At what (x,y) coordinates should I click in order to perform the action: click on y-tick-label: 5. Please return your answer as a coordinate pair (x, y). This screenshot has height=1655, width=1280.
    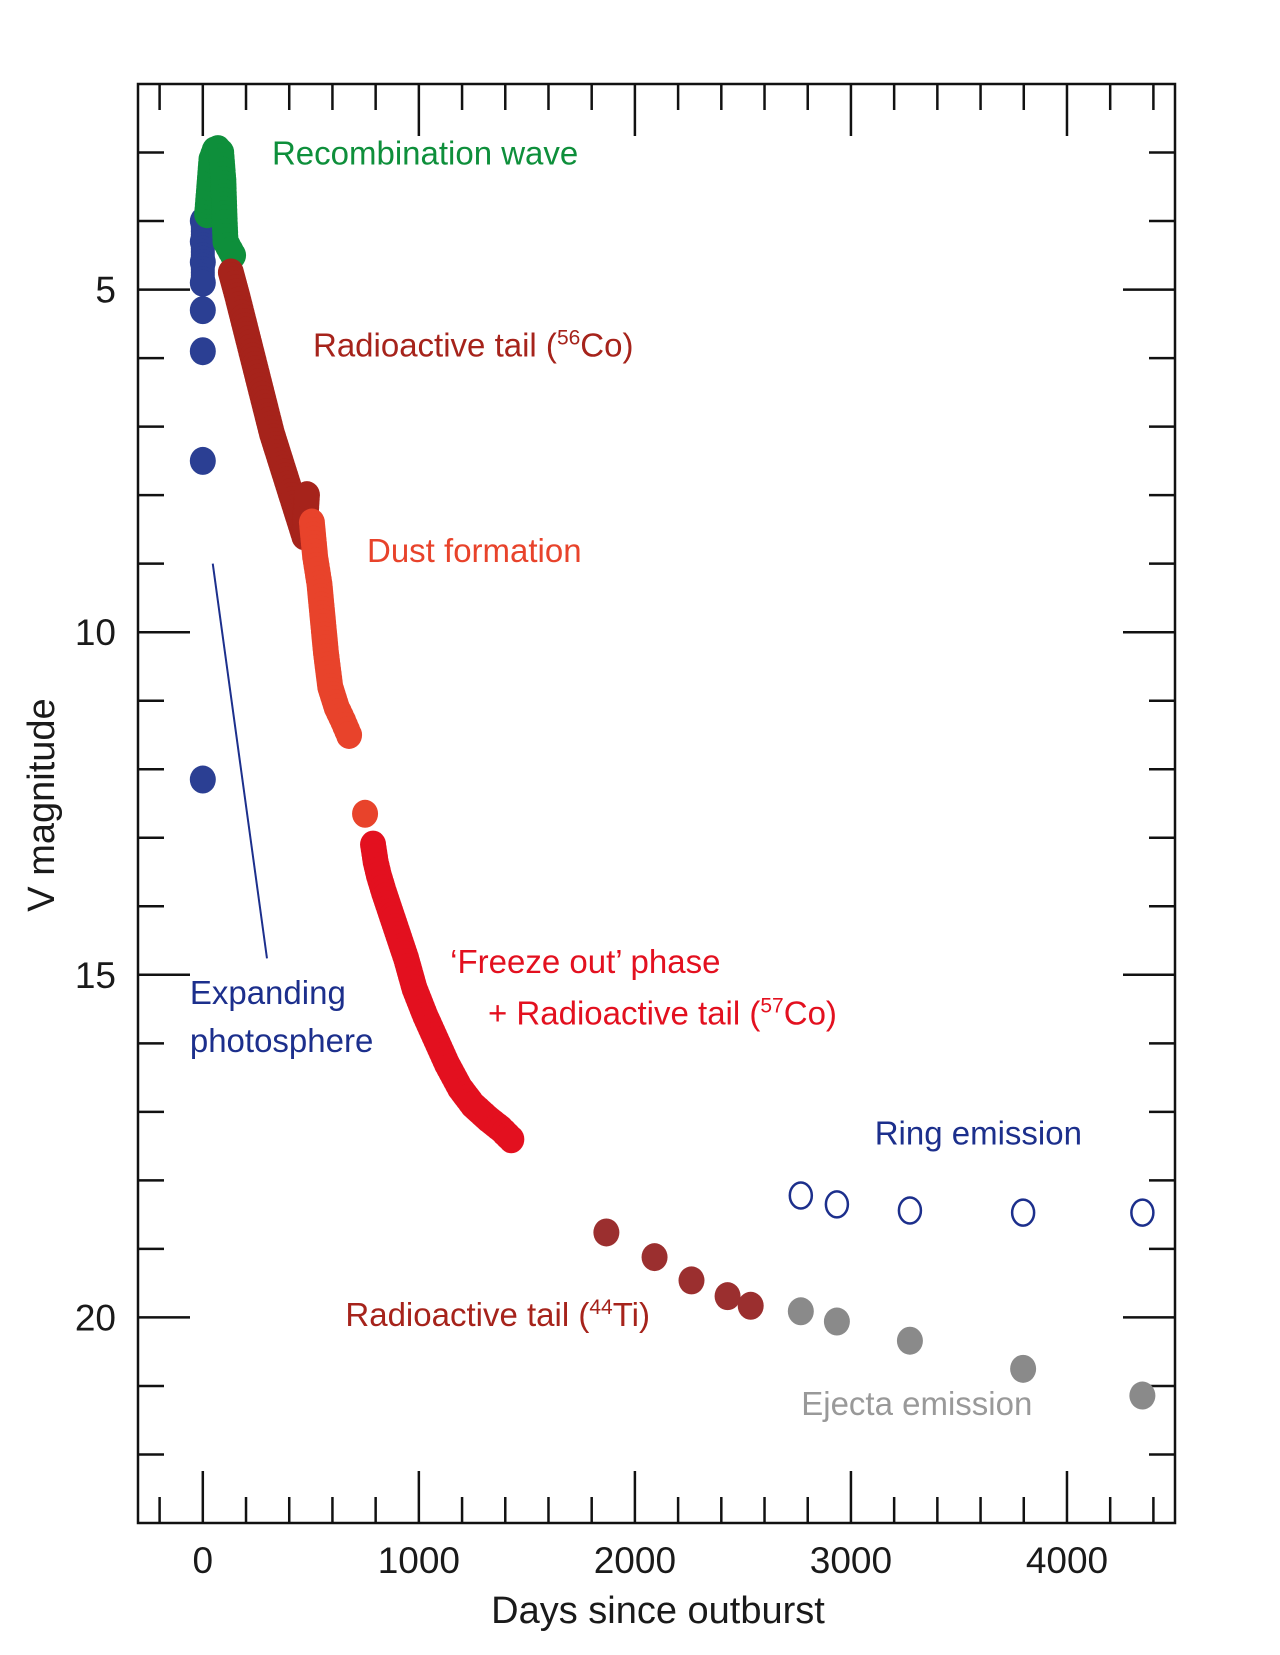
    Looking at the image, I should click on (105, 290).